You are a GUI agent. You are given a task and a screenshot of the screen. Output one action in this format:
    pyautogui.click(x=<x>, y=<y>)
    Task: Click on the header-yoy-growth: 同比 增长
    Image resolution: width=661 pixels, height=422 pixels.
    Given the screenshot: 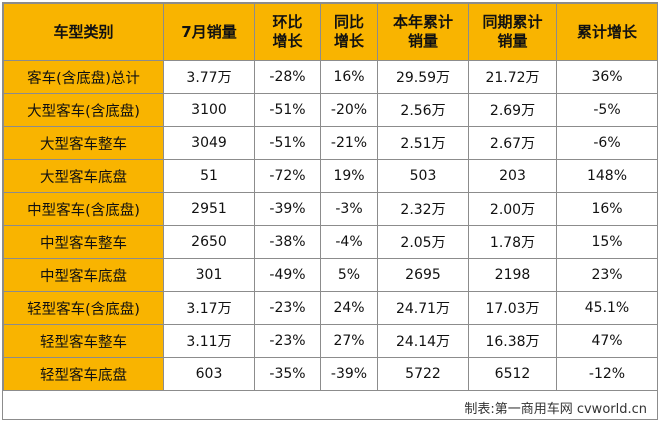 What is the action you would take?
    pyautogui.click(x=349, y=32)
    